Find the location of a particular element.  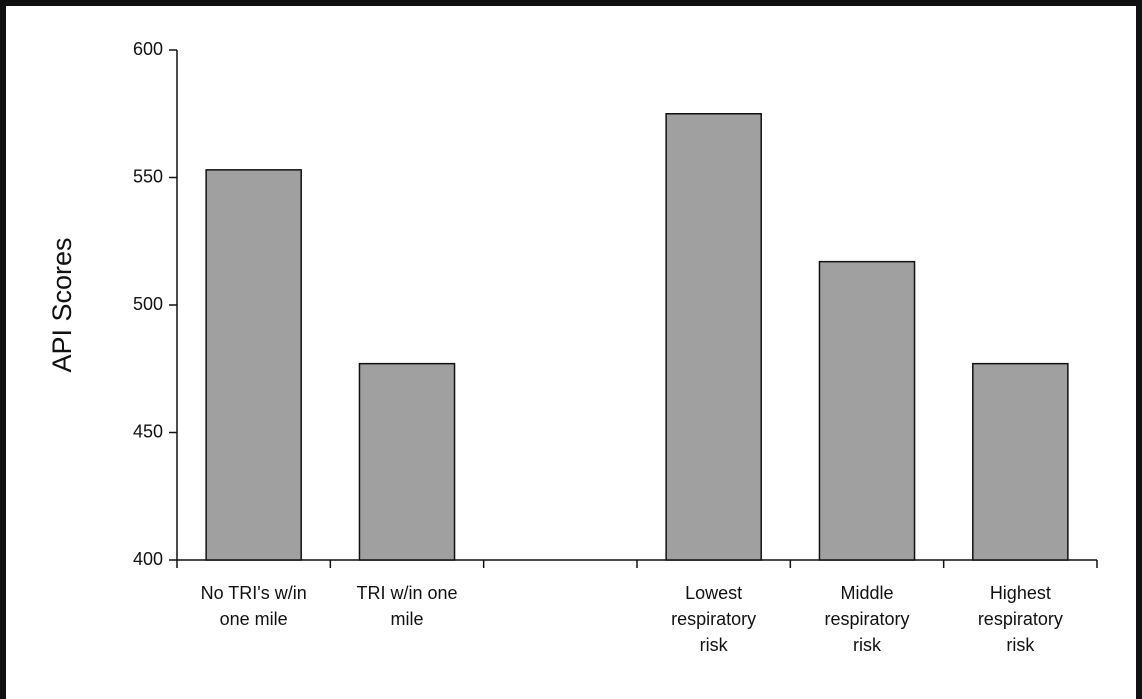

x-tick-label: TRI w/in one mile is located at coordinates (407, 606).